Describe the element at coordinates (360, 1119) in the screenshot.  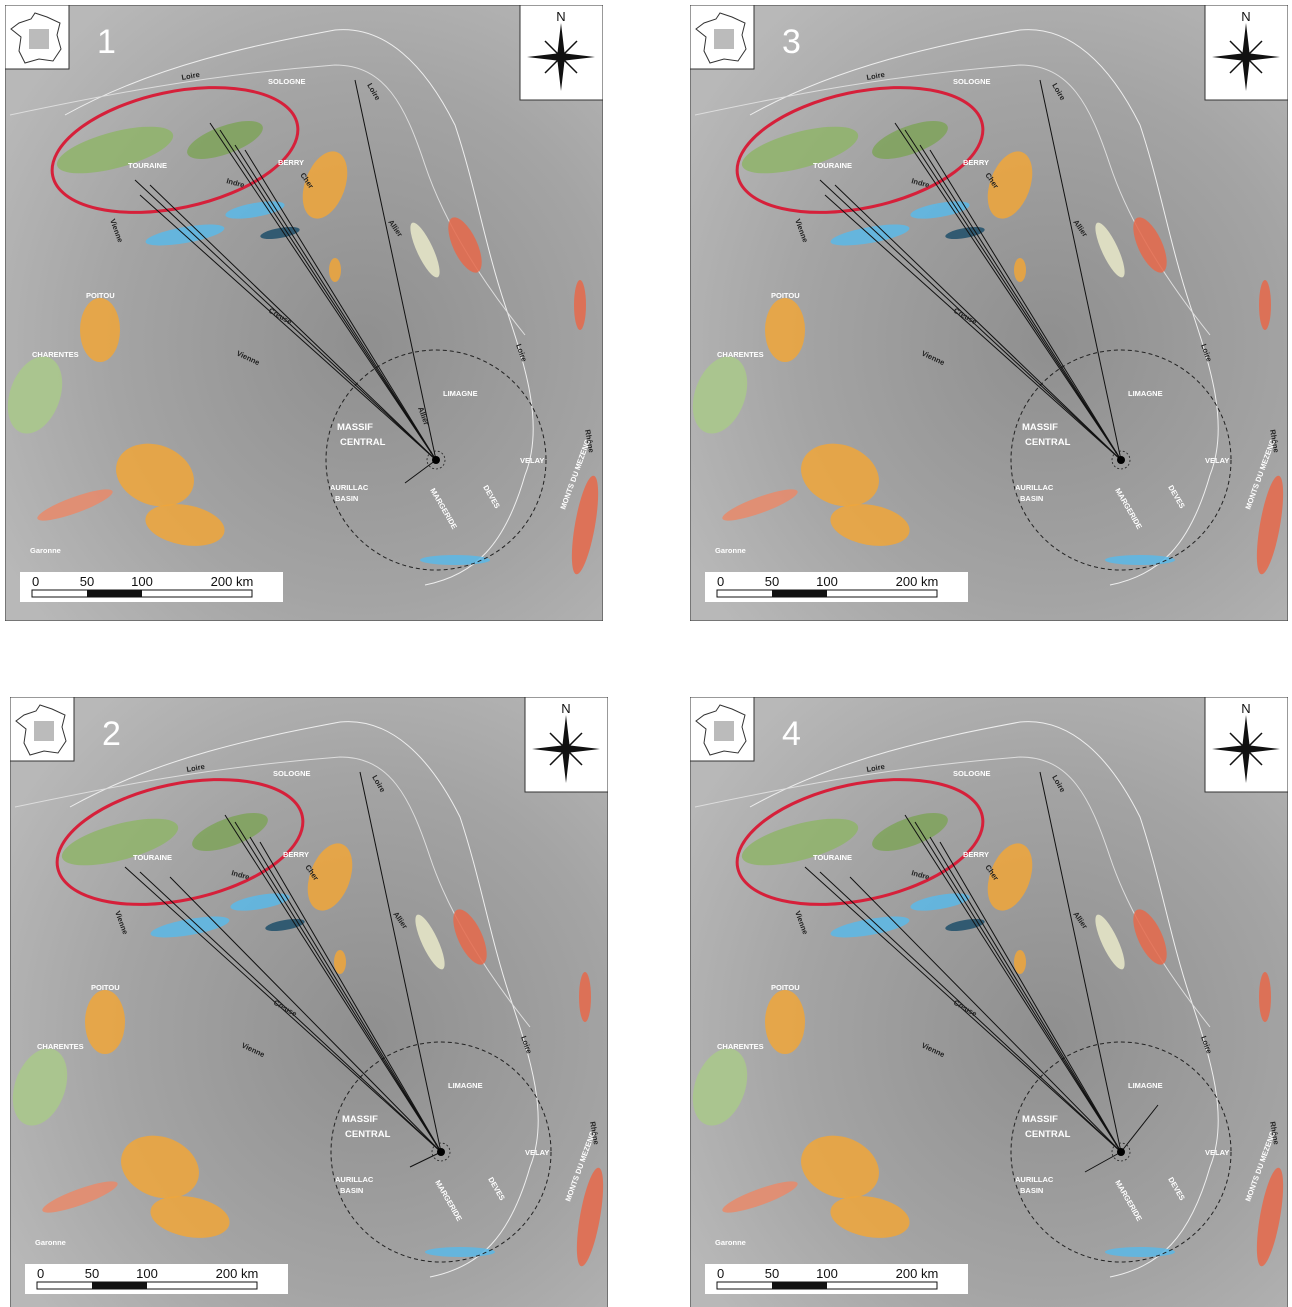
I see `place-label: MASSIF` at that location.